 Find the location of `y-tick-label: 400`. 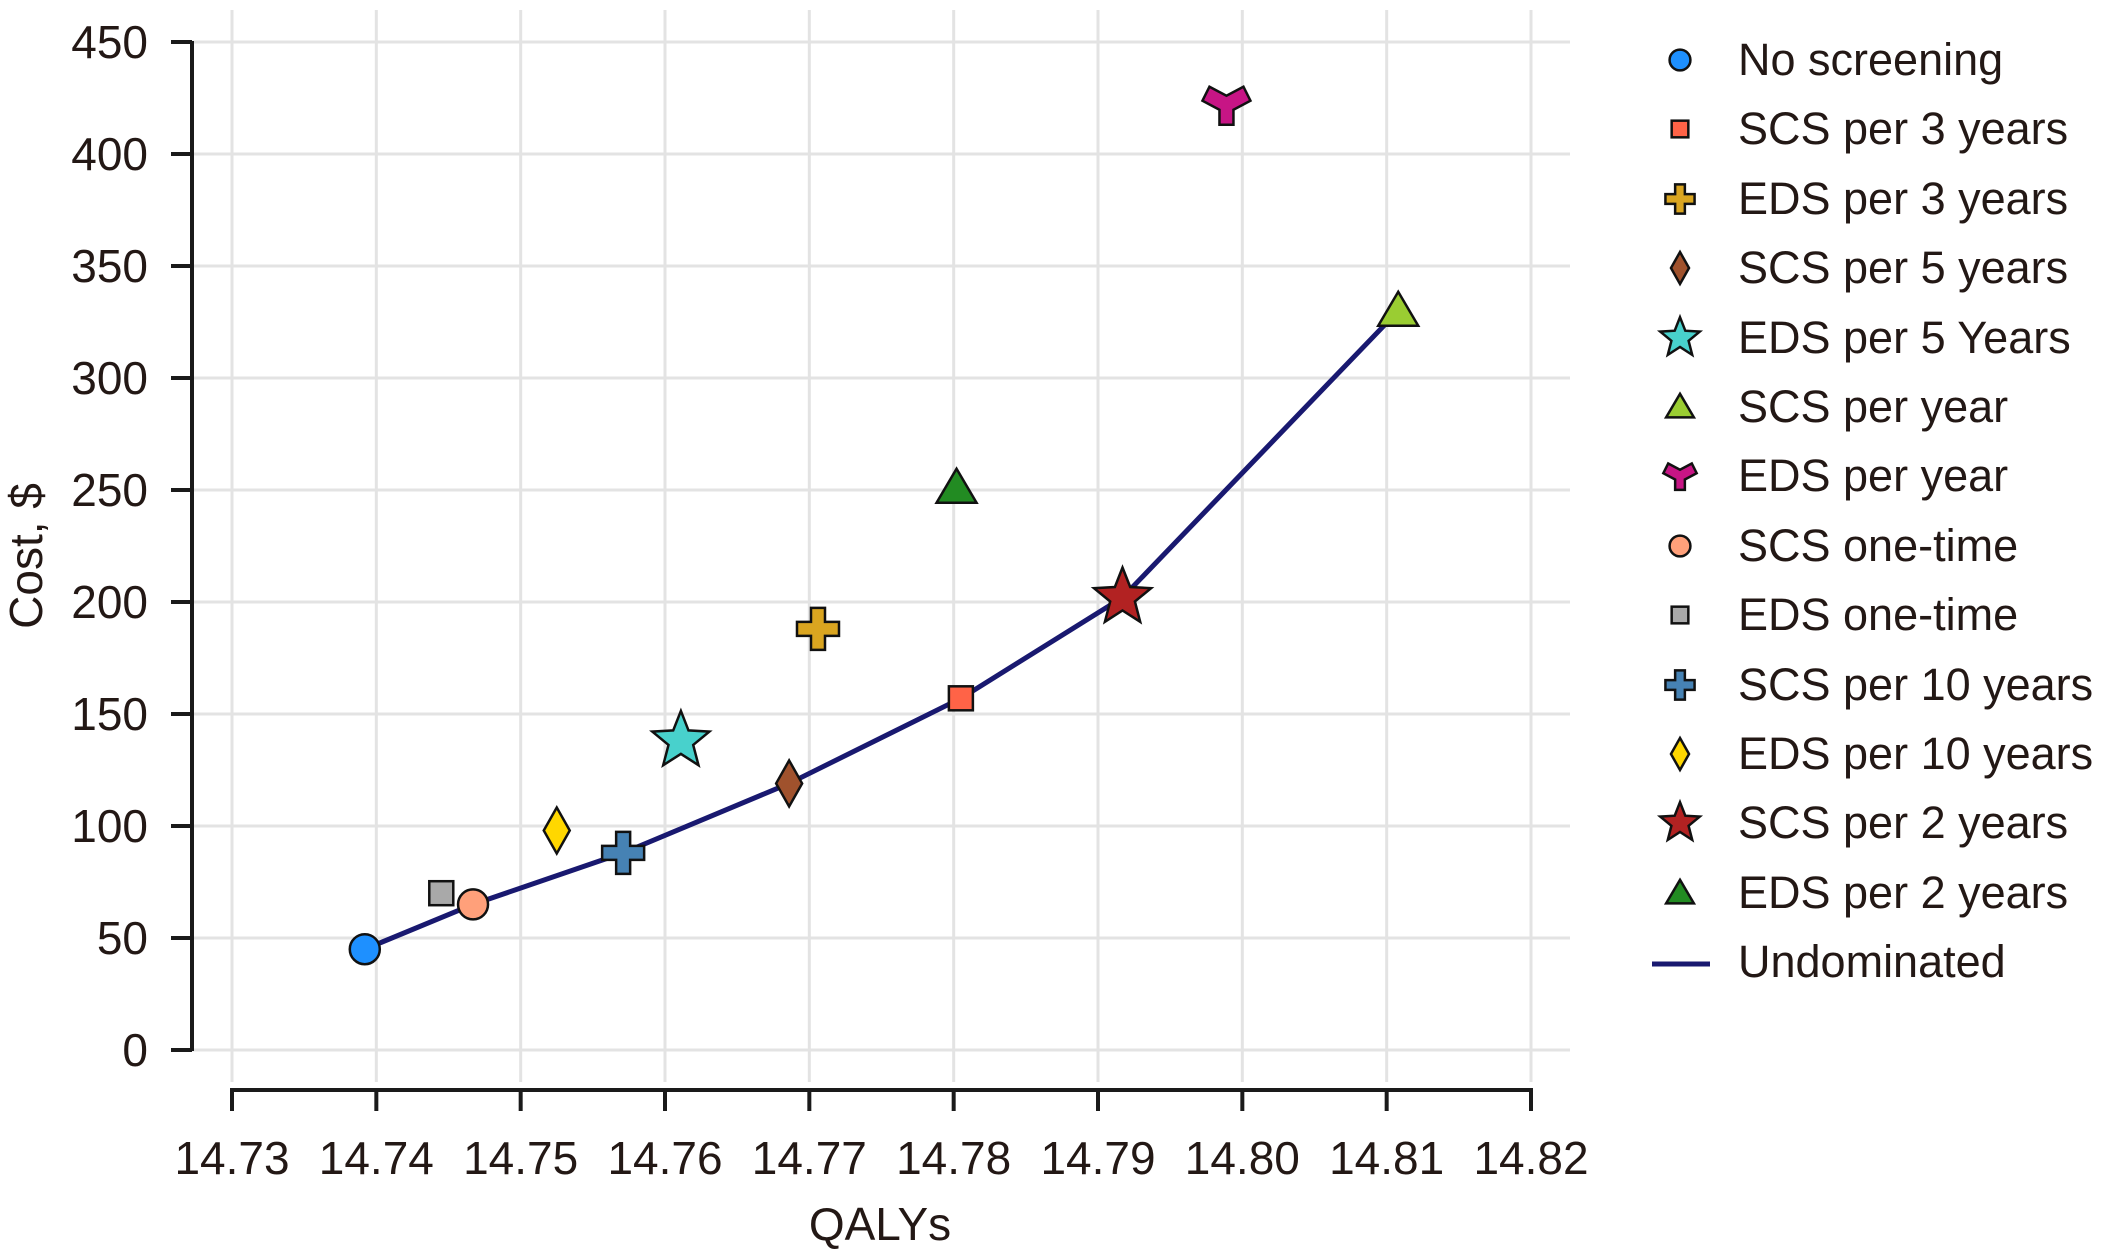

y-tick-label: 400 is located at coordinates (109, 154).